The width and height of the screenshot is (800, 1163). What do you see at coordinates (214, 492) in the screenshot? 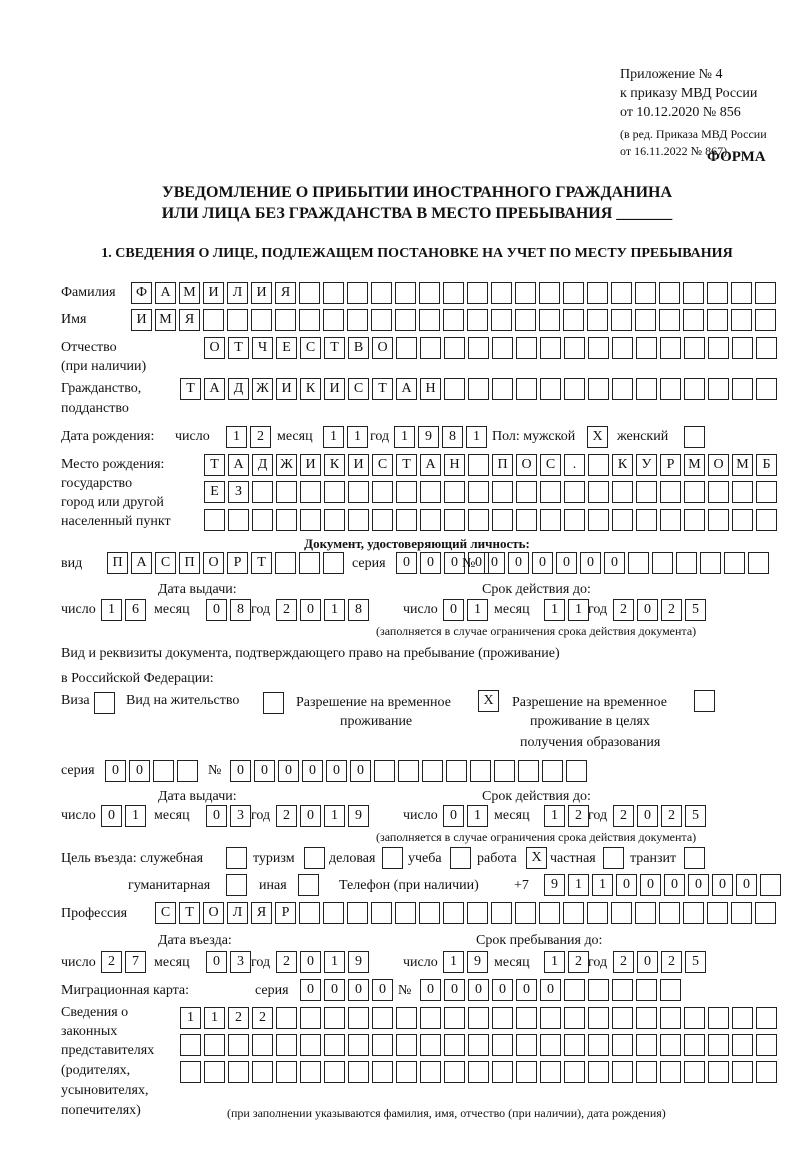
I see `char-cell: Е` at bounding box center [214, 492].